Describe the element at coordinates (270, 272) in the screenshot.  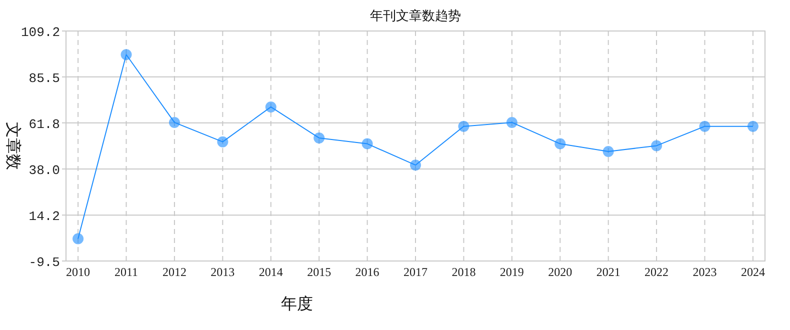
I see `x-tick-label: 2014` at that location.